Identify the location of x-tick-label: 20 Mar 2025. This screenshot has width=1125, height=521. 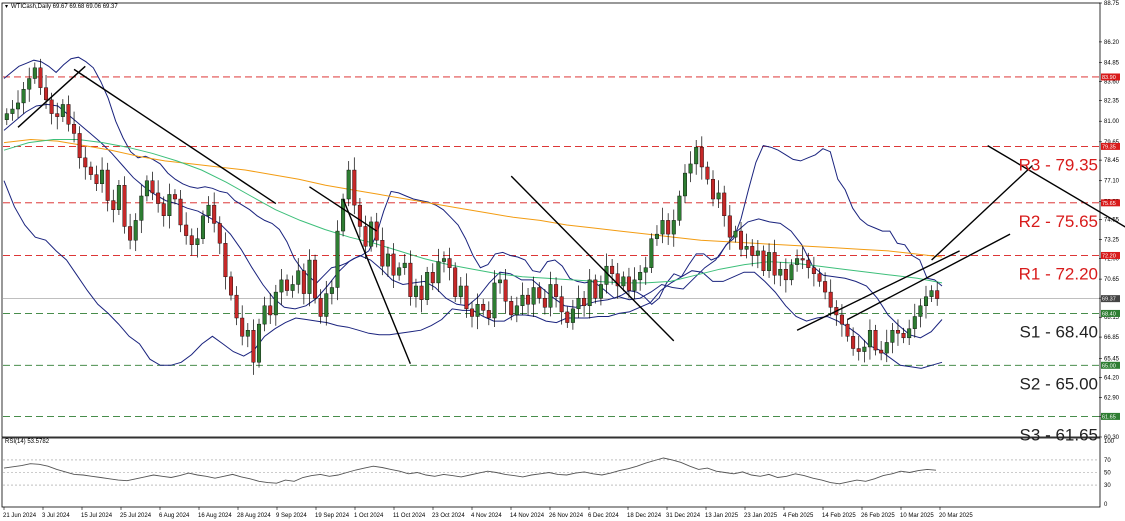
(956, 516).